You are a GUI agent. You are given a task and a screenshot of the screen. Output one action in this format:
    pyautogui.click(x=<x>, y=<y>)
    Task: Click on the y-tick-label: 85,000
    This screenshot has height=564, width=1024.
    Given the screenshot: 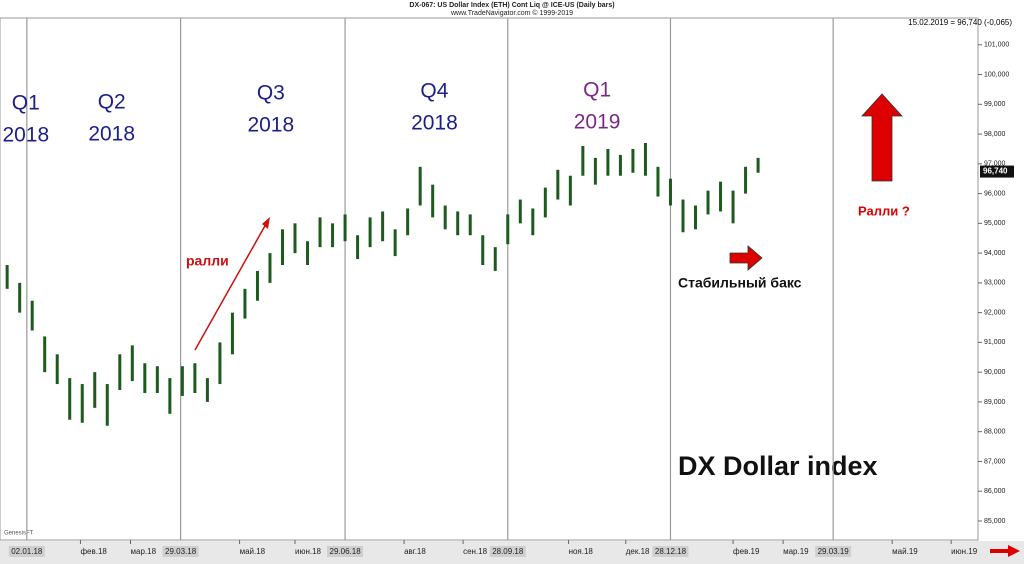 What is the action you would take?
    pyautogui.click(x=995, y=521)
    